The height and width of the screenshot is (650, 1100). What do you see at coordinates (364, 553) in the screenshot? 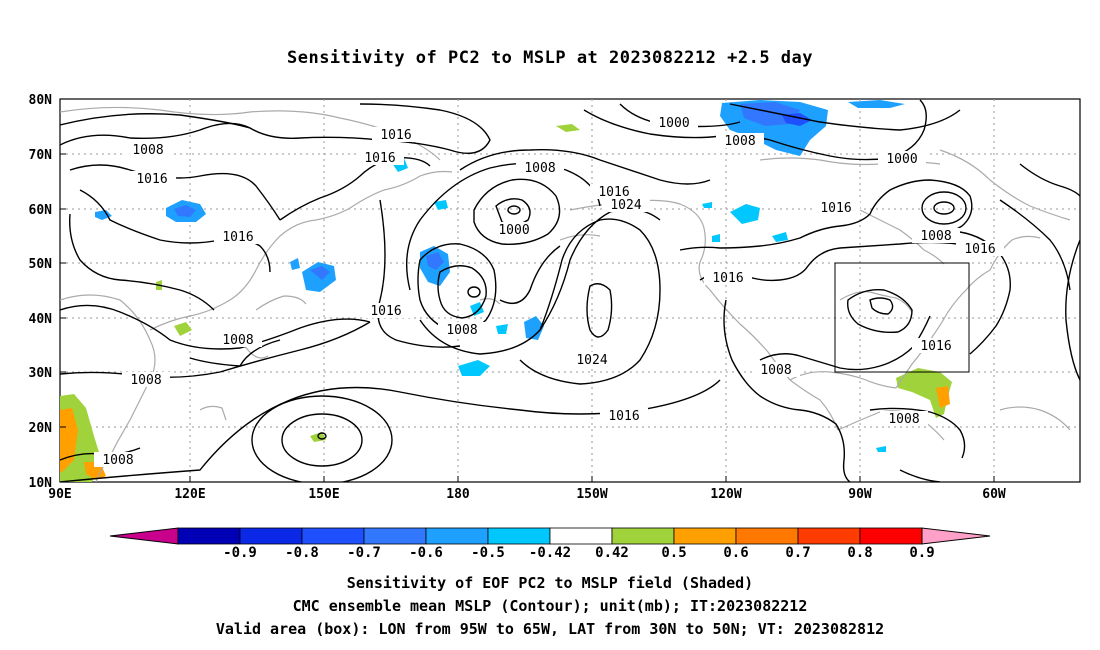
I see `colorbar-label: -0.7` at bounding box center [364, 553].